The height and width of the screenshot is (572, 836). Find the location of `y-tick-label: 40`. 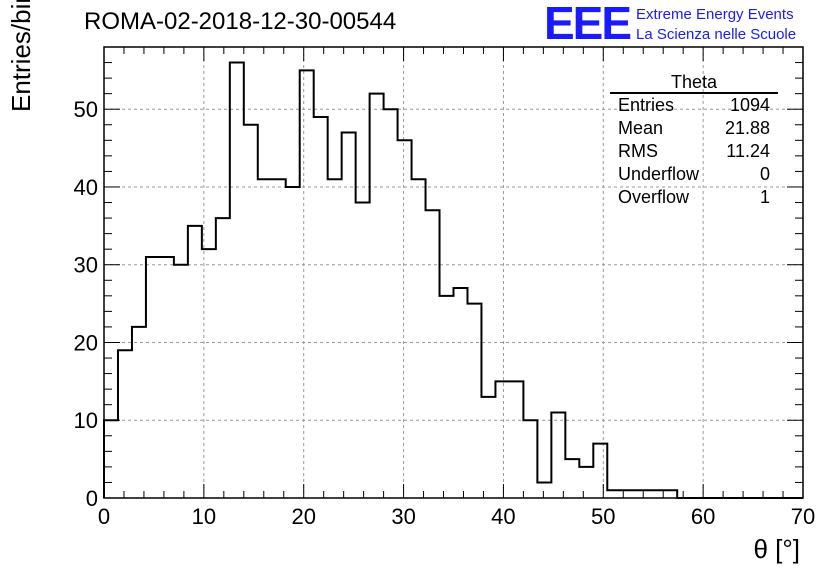

y-tick-label: 40 is located at coordinates (86, 187).